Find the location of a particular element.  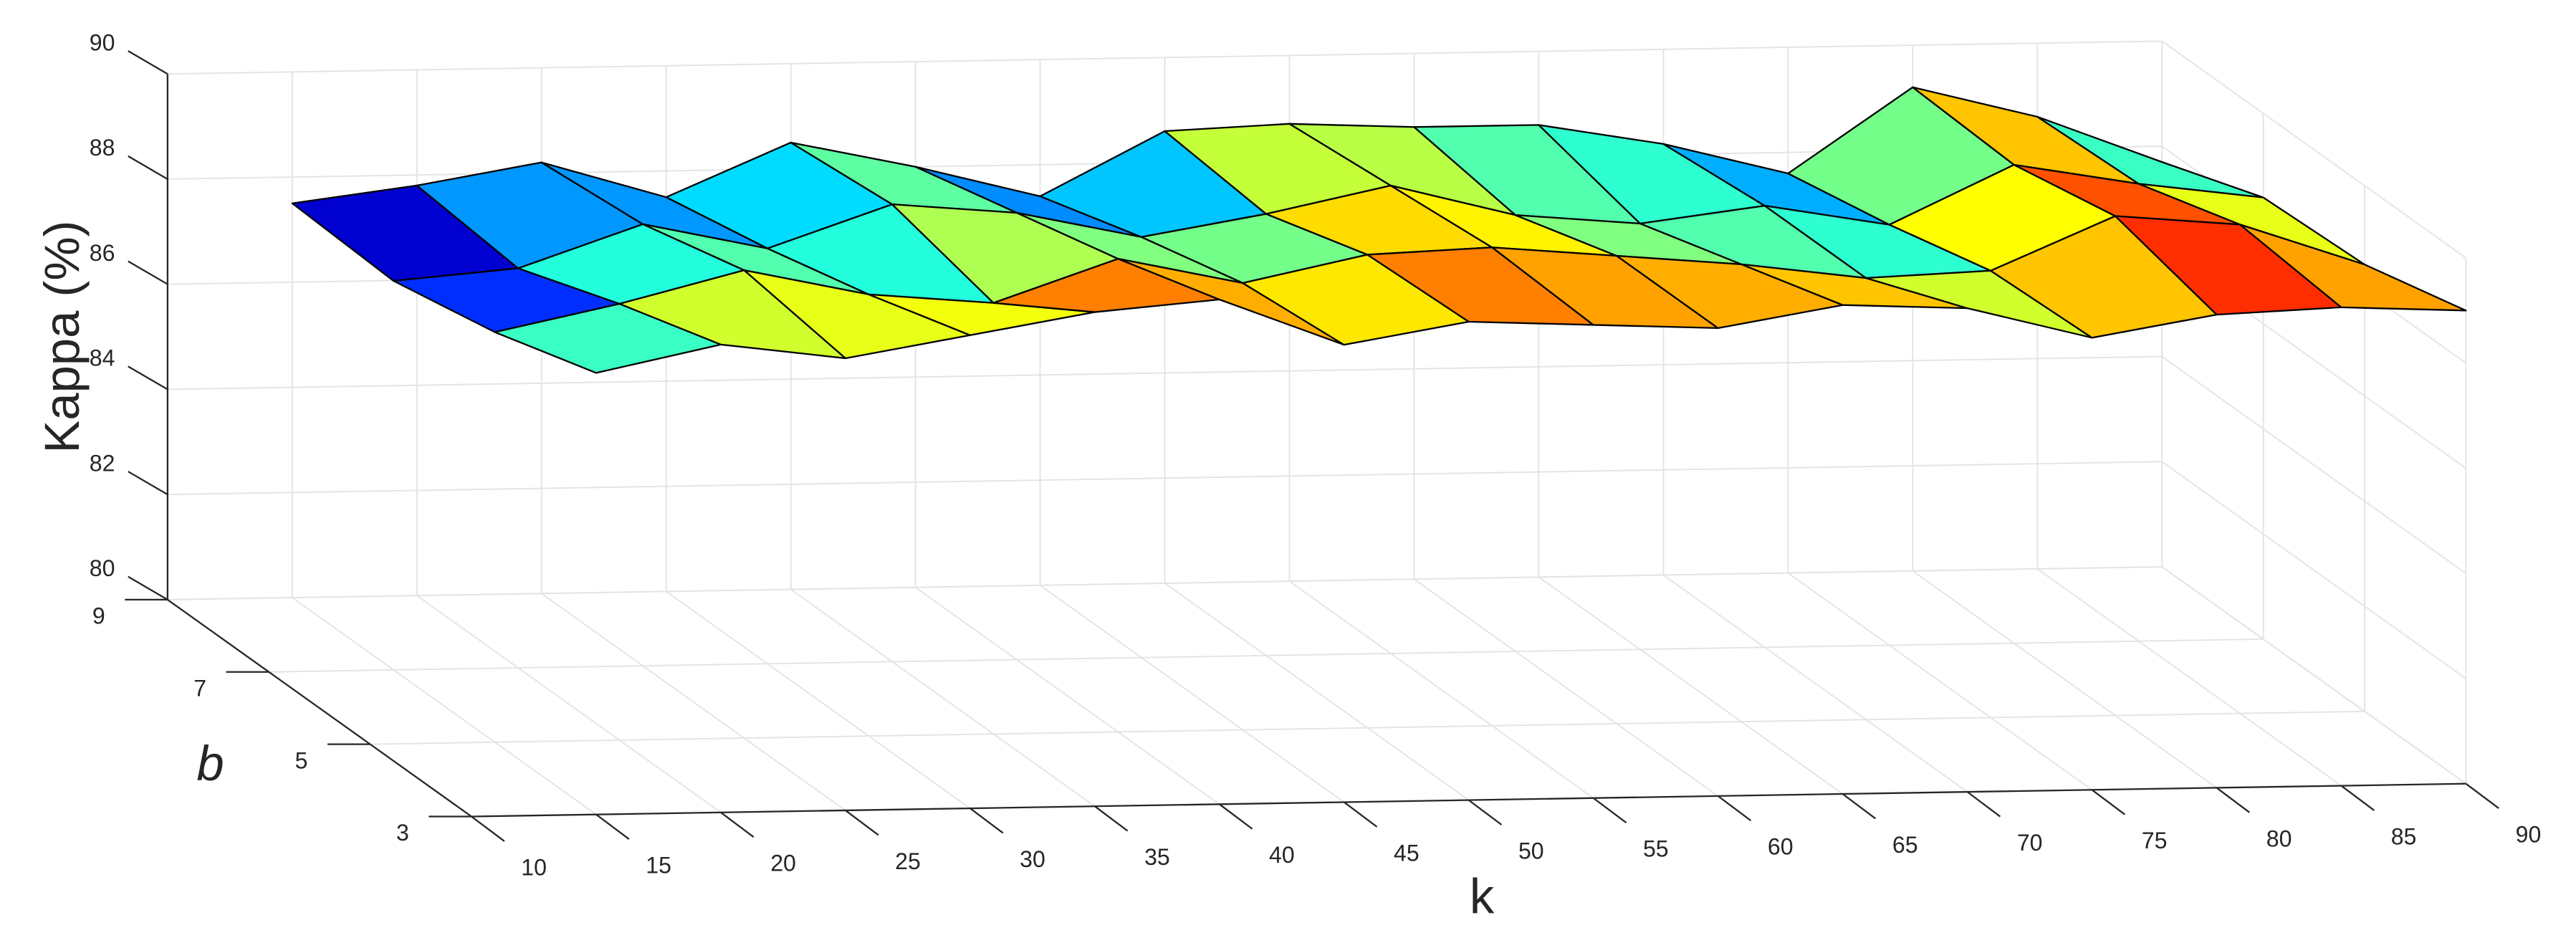

surface-patch is located at coordinates (2353, 268).